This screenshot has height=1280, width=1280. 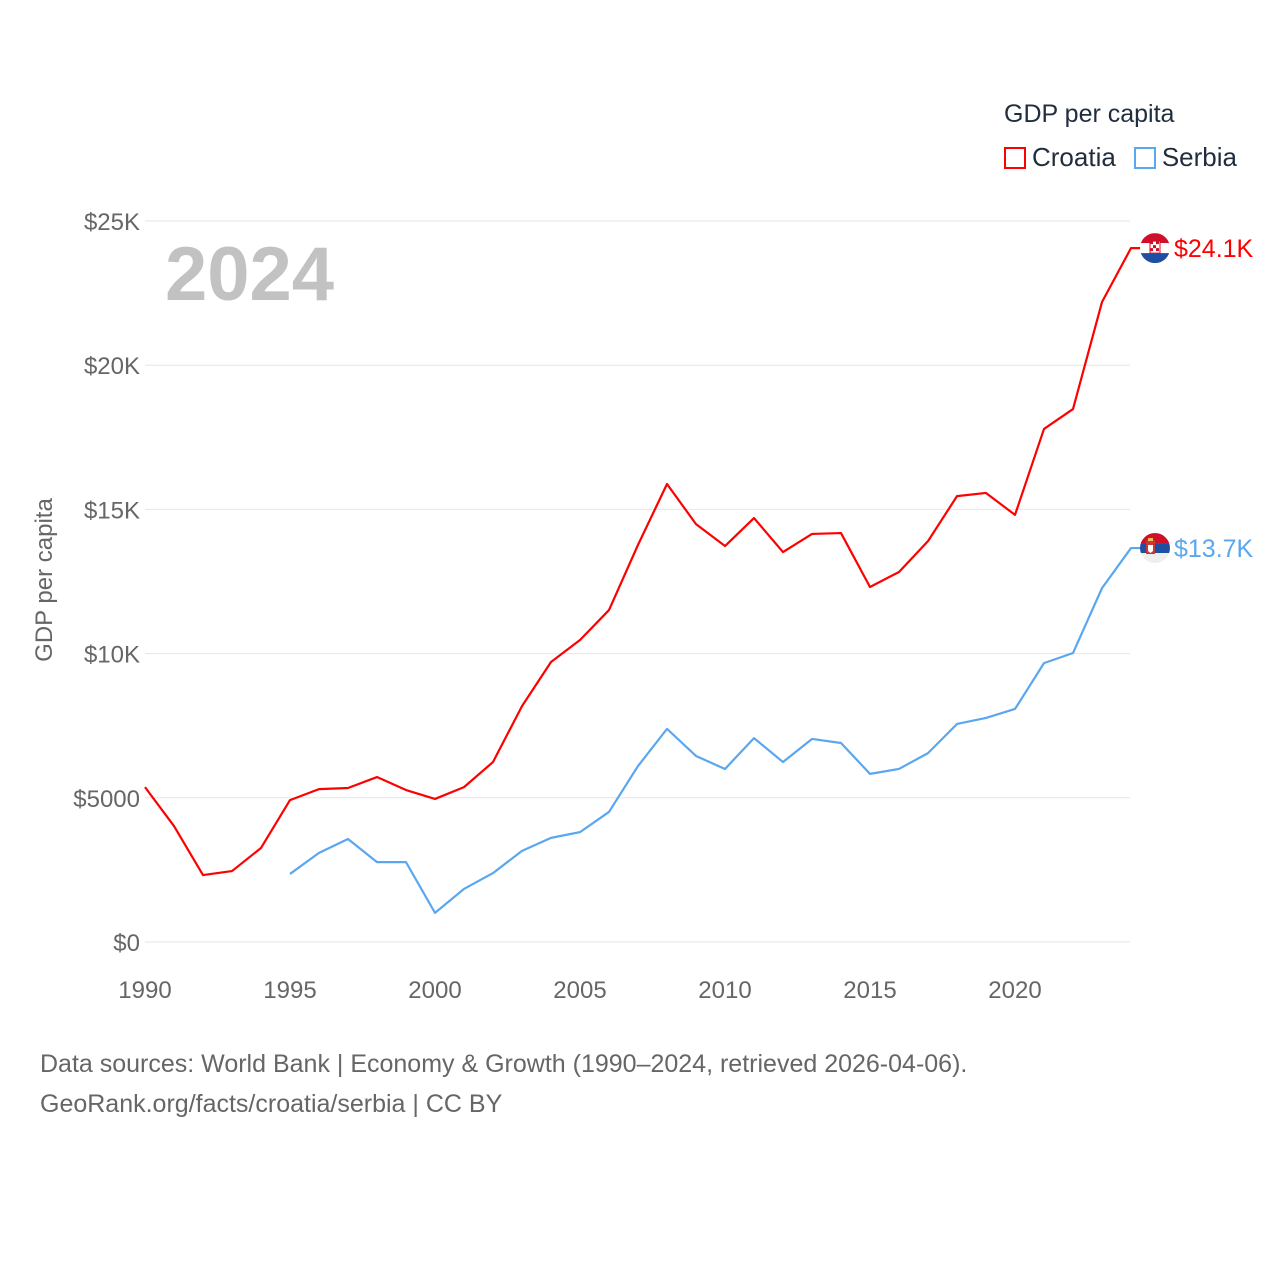 I want to click on legend-title: GDP per capita, so click(x=1089, y=114).